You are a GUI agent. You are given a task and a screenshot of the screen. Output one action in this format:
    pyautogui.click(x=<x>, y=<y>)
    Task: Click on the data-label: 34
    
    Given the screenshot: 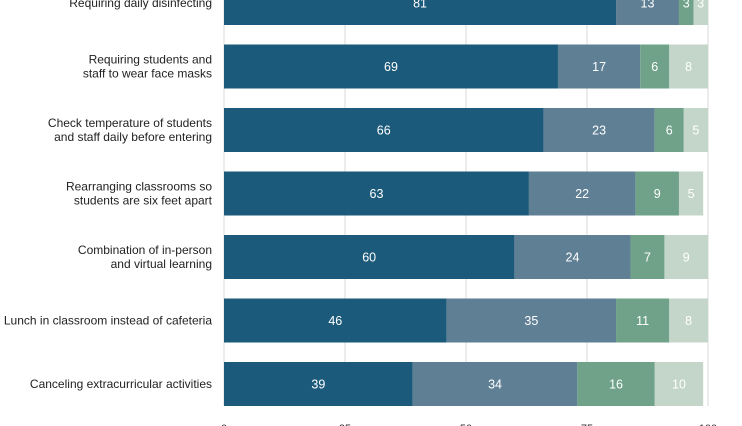 What is the action you would take?
    pyautogui.click(x=495, y=385)
    